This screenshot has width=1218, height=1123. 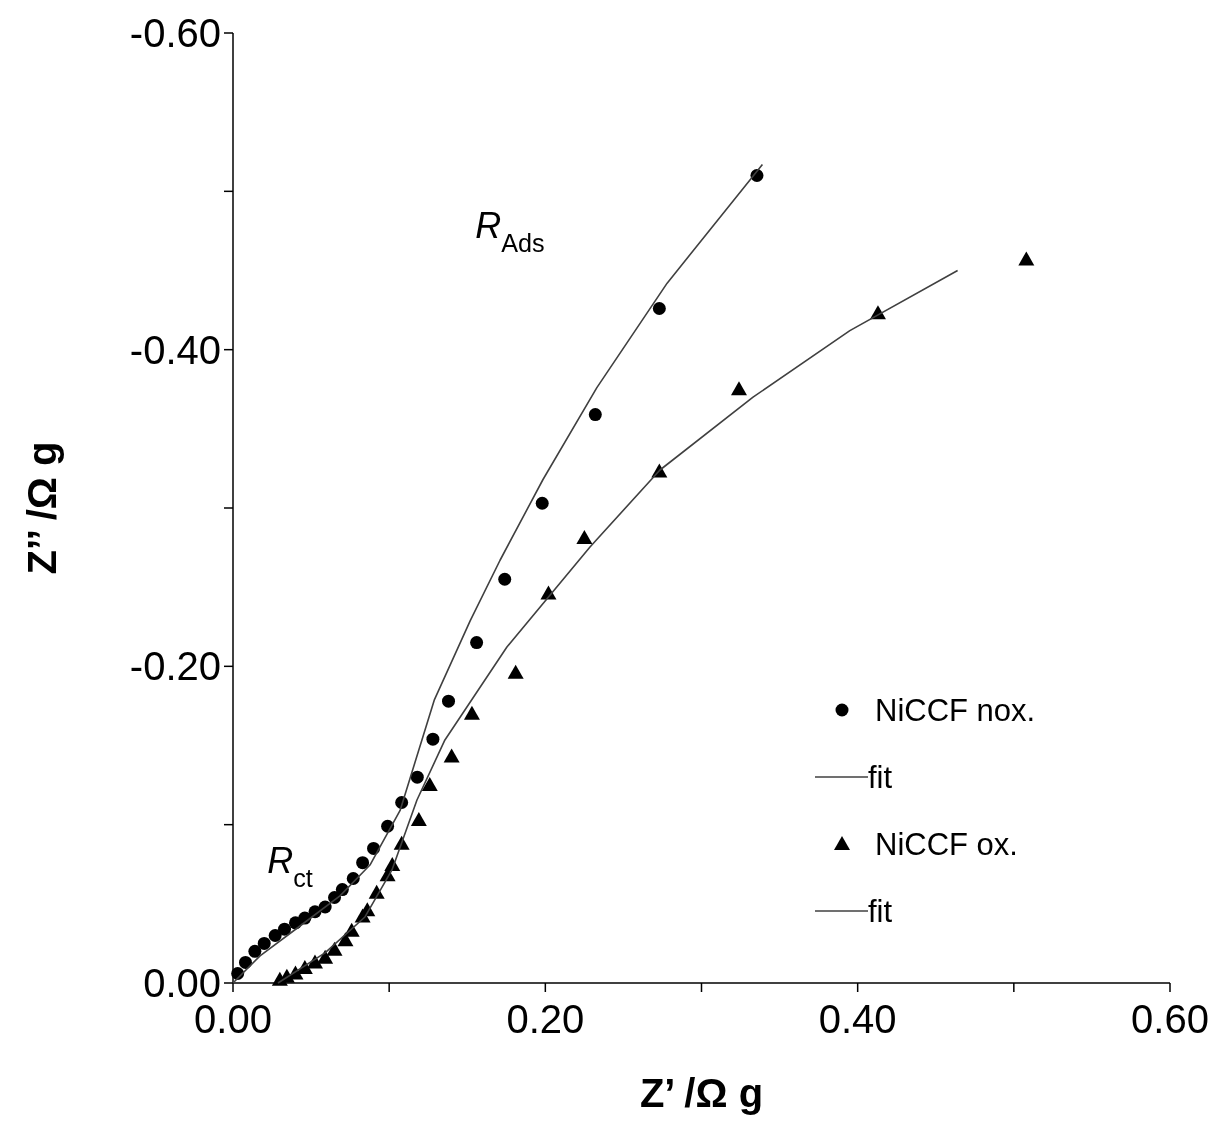 What do you see at coordinates (175, 33) in the screenshot?
I see `y-tick-label: -0.60` at bounding box center [175, 33].